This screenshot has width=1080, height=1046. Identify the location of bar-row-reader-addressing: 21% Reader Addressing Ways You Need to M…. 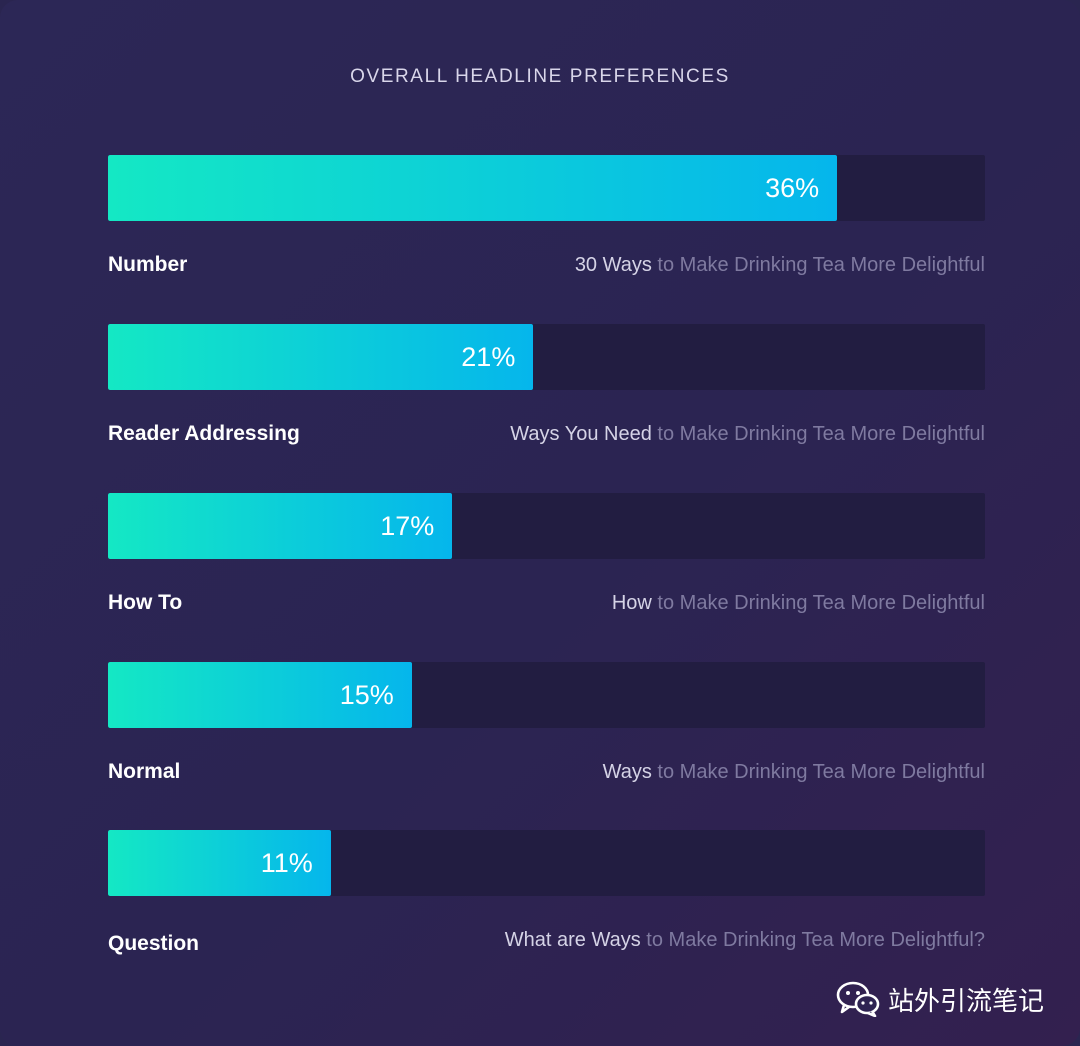
(546, 385).